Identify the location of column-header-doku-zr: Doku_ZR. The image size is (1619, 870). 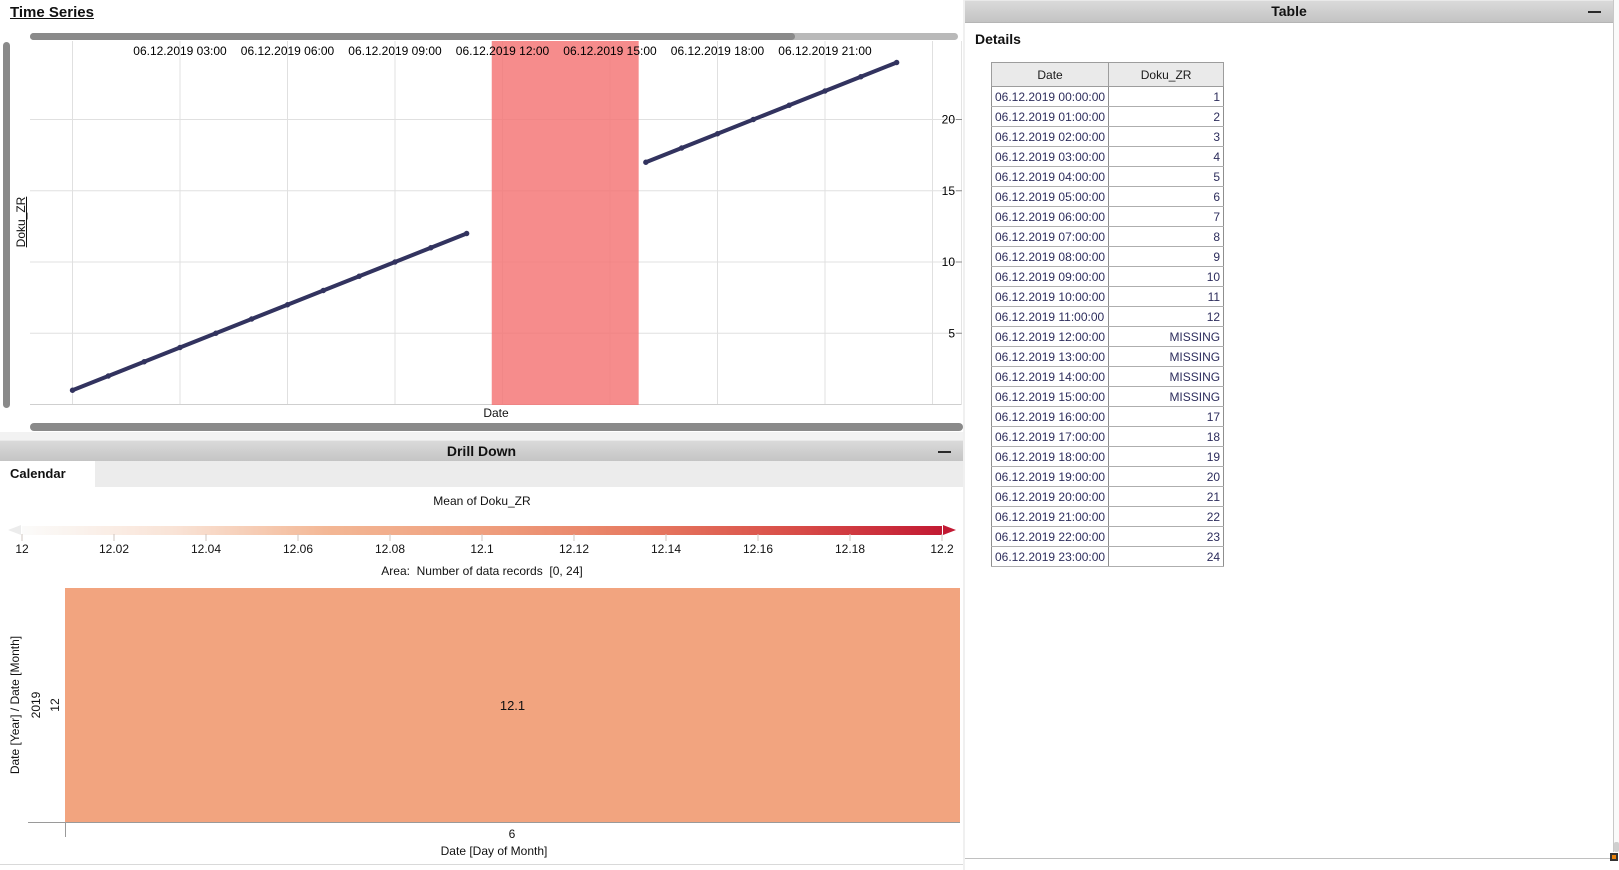
(1166, 74).